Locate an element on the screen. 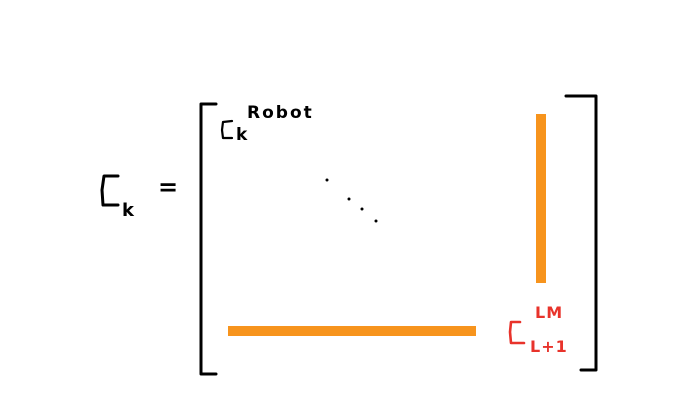 This screenshot has height=400, width=700. top-left-superscript: Robot is located at coordinates (280, 113).